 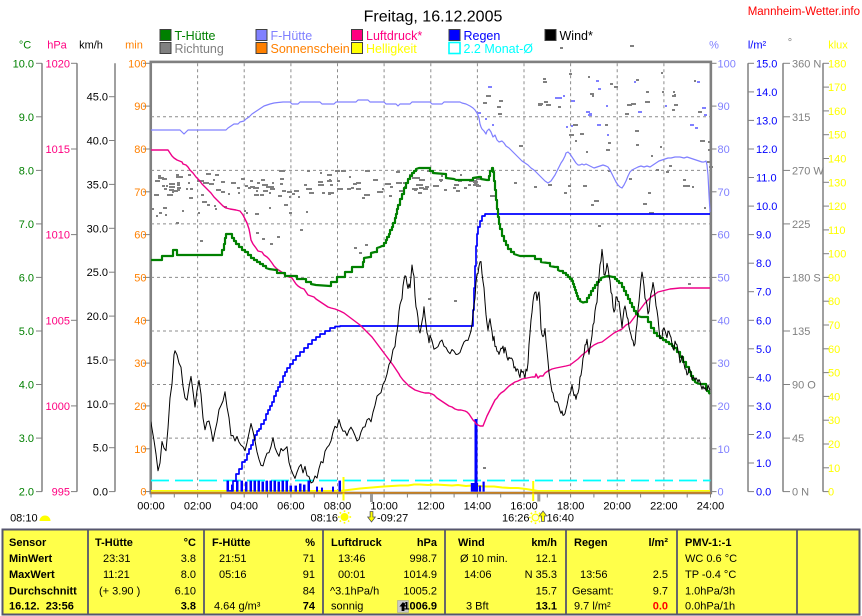 What do you see at coordinates (763, 407) in the screenshot?
I see `svg-text: 3.0` at bounding box center [763, 407].